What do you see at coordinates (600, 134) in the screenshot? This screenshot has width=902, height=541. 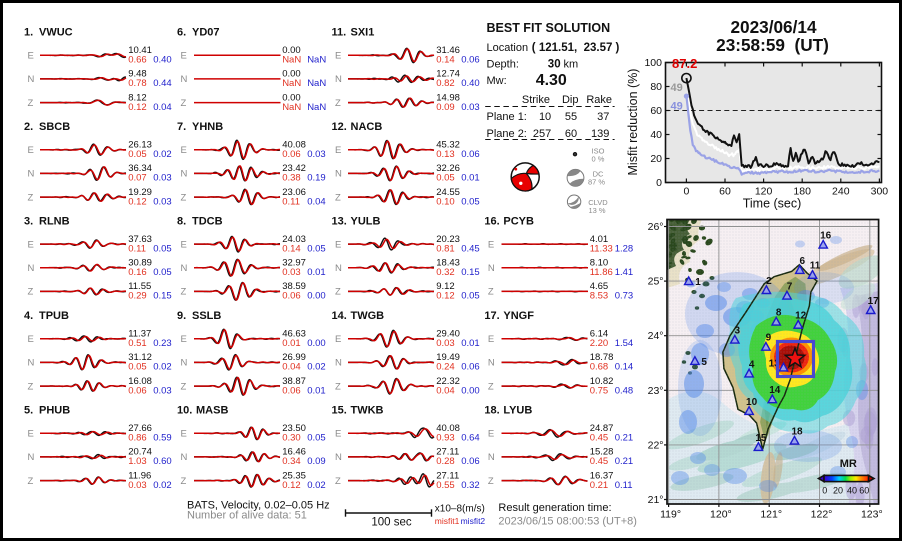 I see `svg-text: 139` at bounding box center [600, 134].